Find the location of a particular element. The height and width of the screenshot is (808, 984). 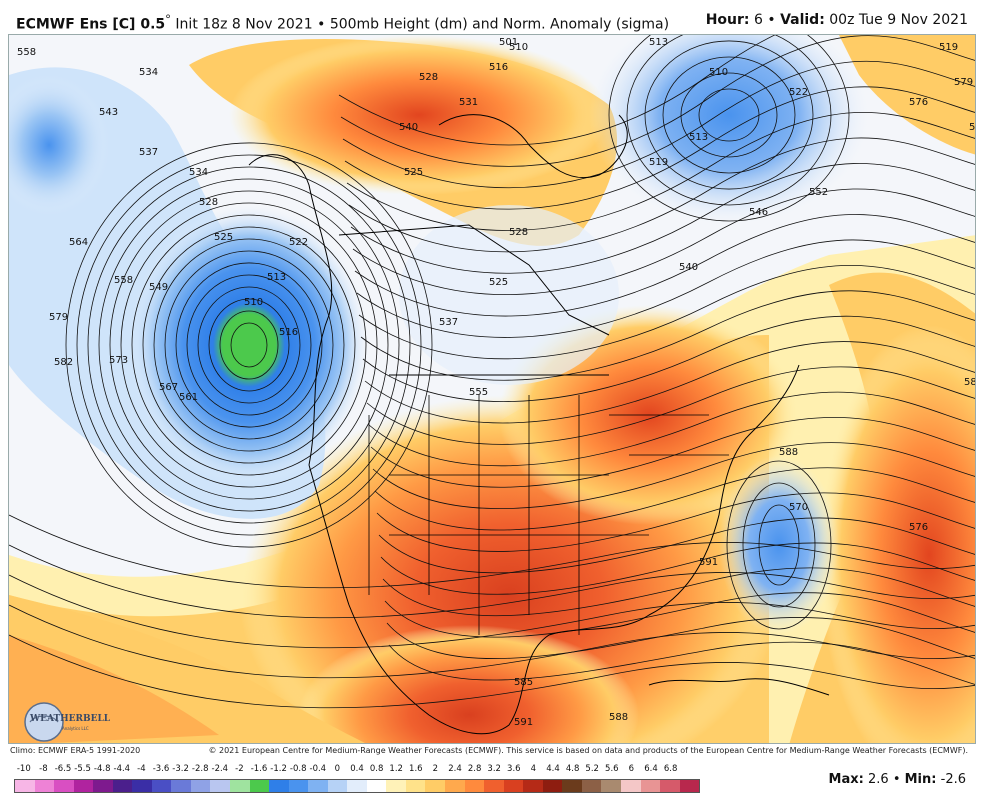

colorbar-label: 0.4 is located at coordinates (357, 769).